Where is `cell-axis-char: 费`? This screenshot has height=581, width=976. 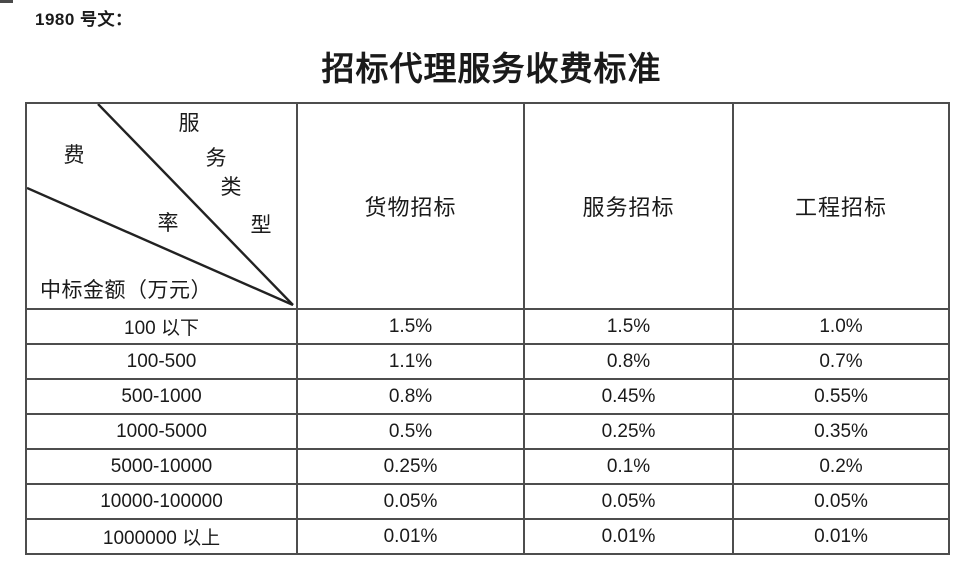
cell-axis-char: 费 is located at coordinates (74, 155).